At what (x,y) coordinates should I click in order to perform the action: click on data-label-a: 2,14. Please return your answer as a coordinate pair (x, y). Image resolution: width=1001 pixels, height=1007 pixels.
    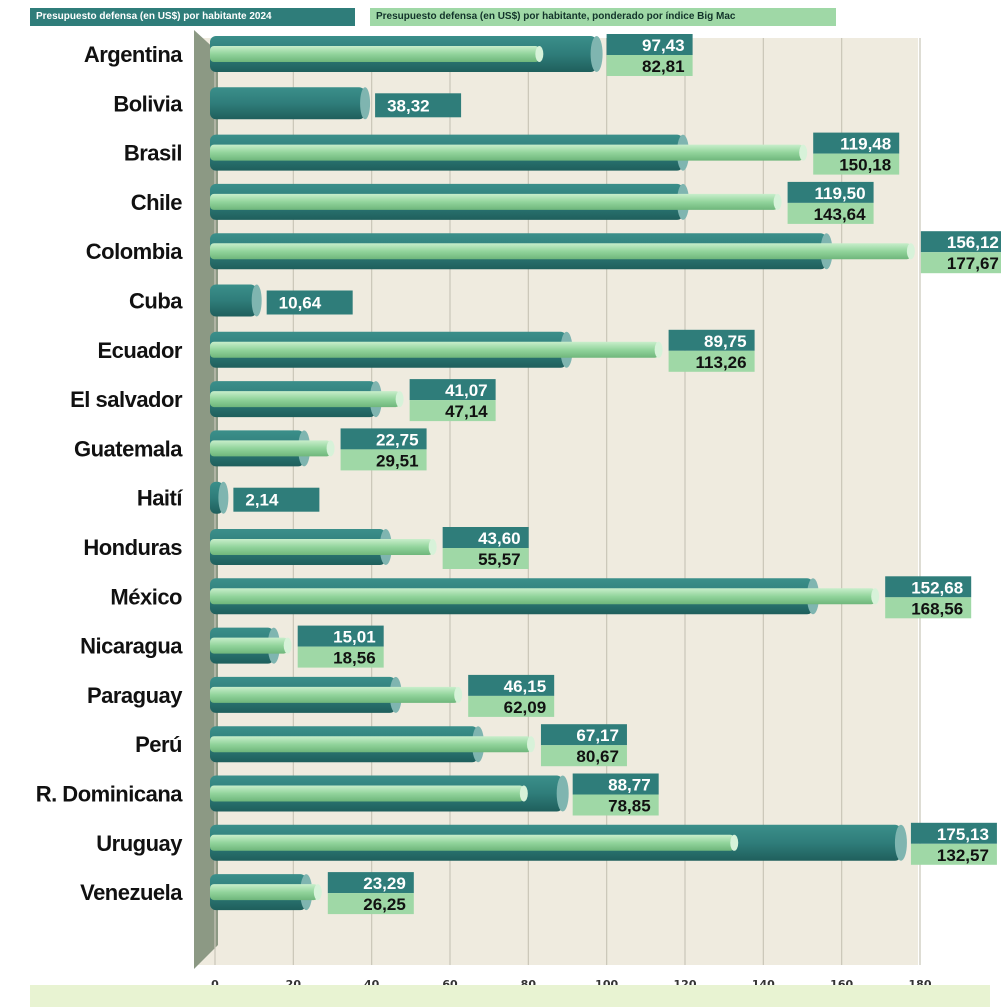
    Looking at the image, I should click on (262, 500).